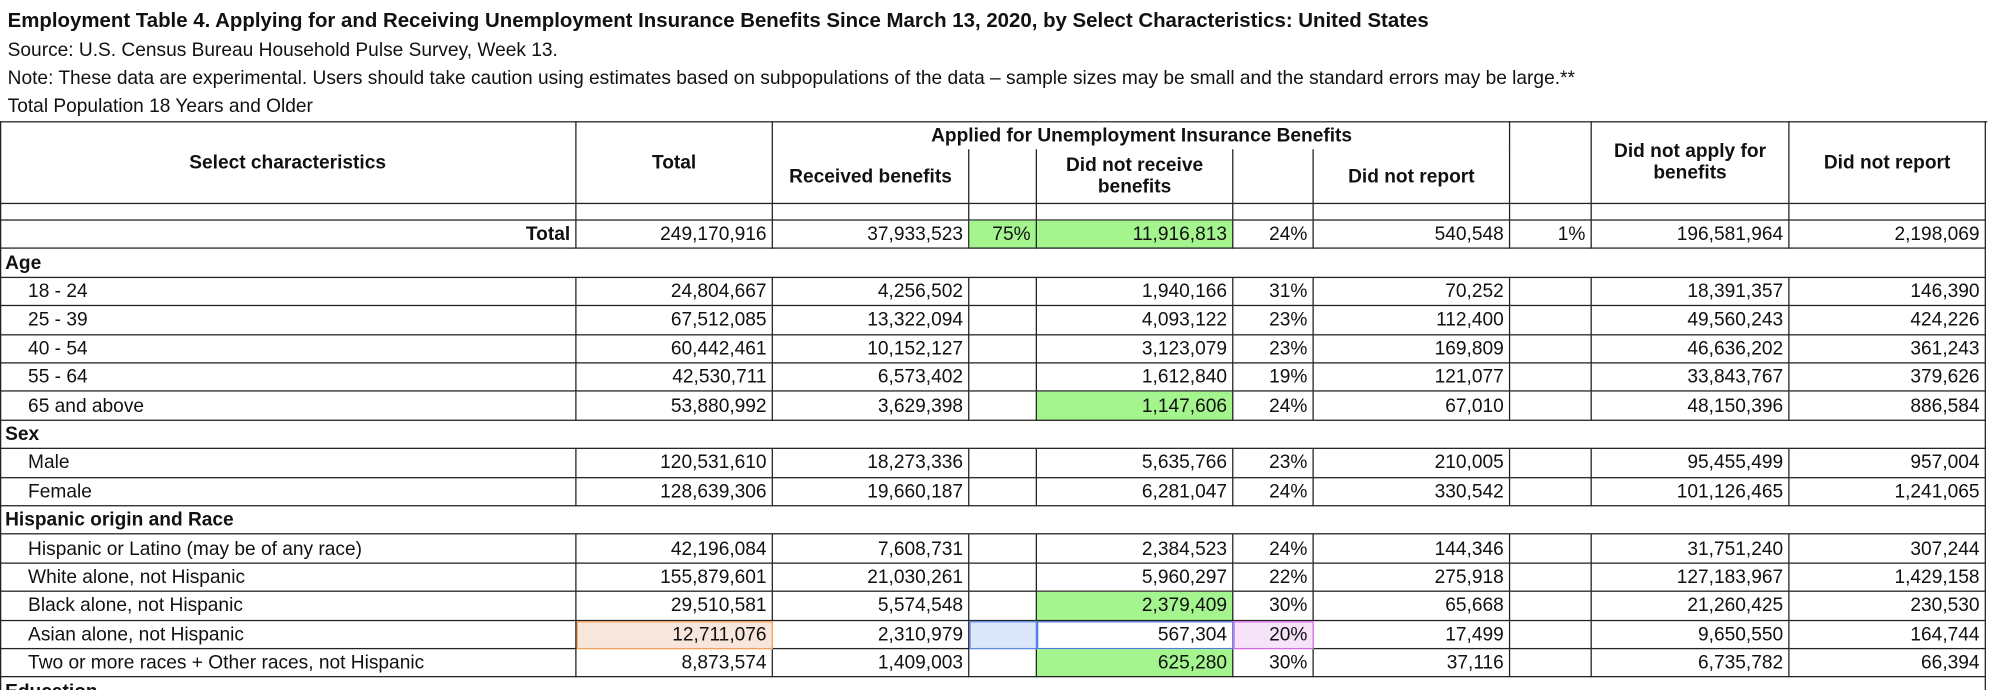 This screenshot has width=2000, height=690. I want to click on data-cell: 6,281,047, so click(1135, 492).